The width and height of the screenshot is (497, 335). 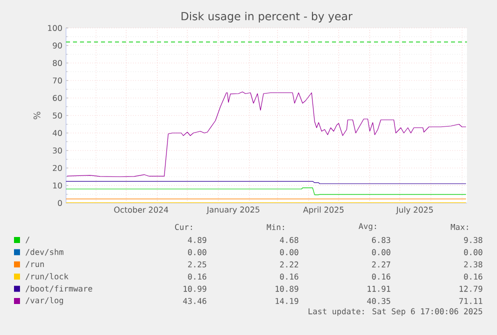 I want to click on x-tick-label: October 2024, so click(x=141, y=209).